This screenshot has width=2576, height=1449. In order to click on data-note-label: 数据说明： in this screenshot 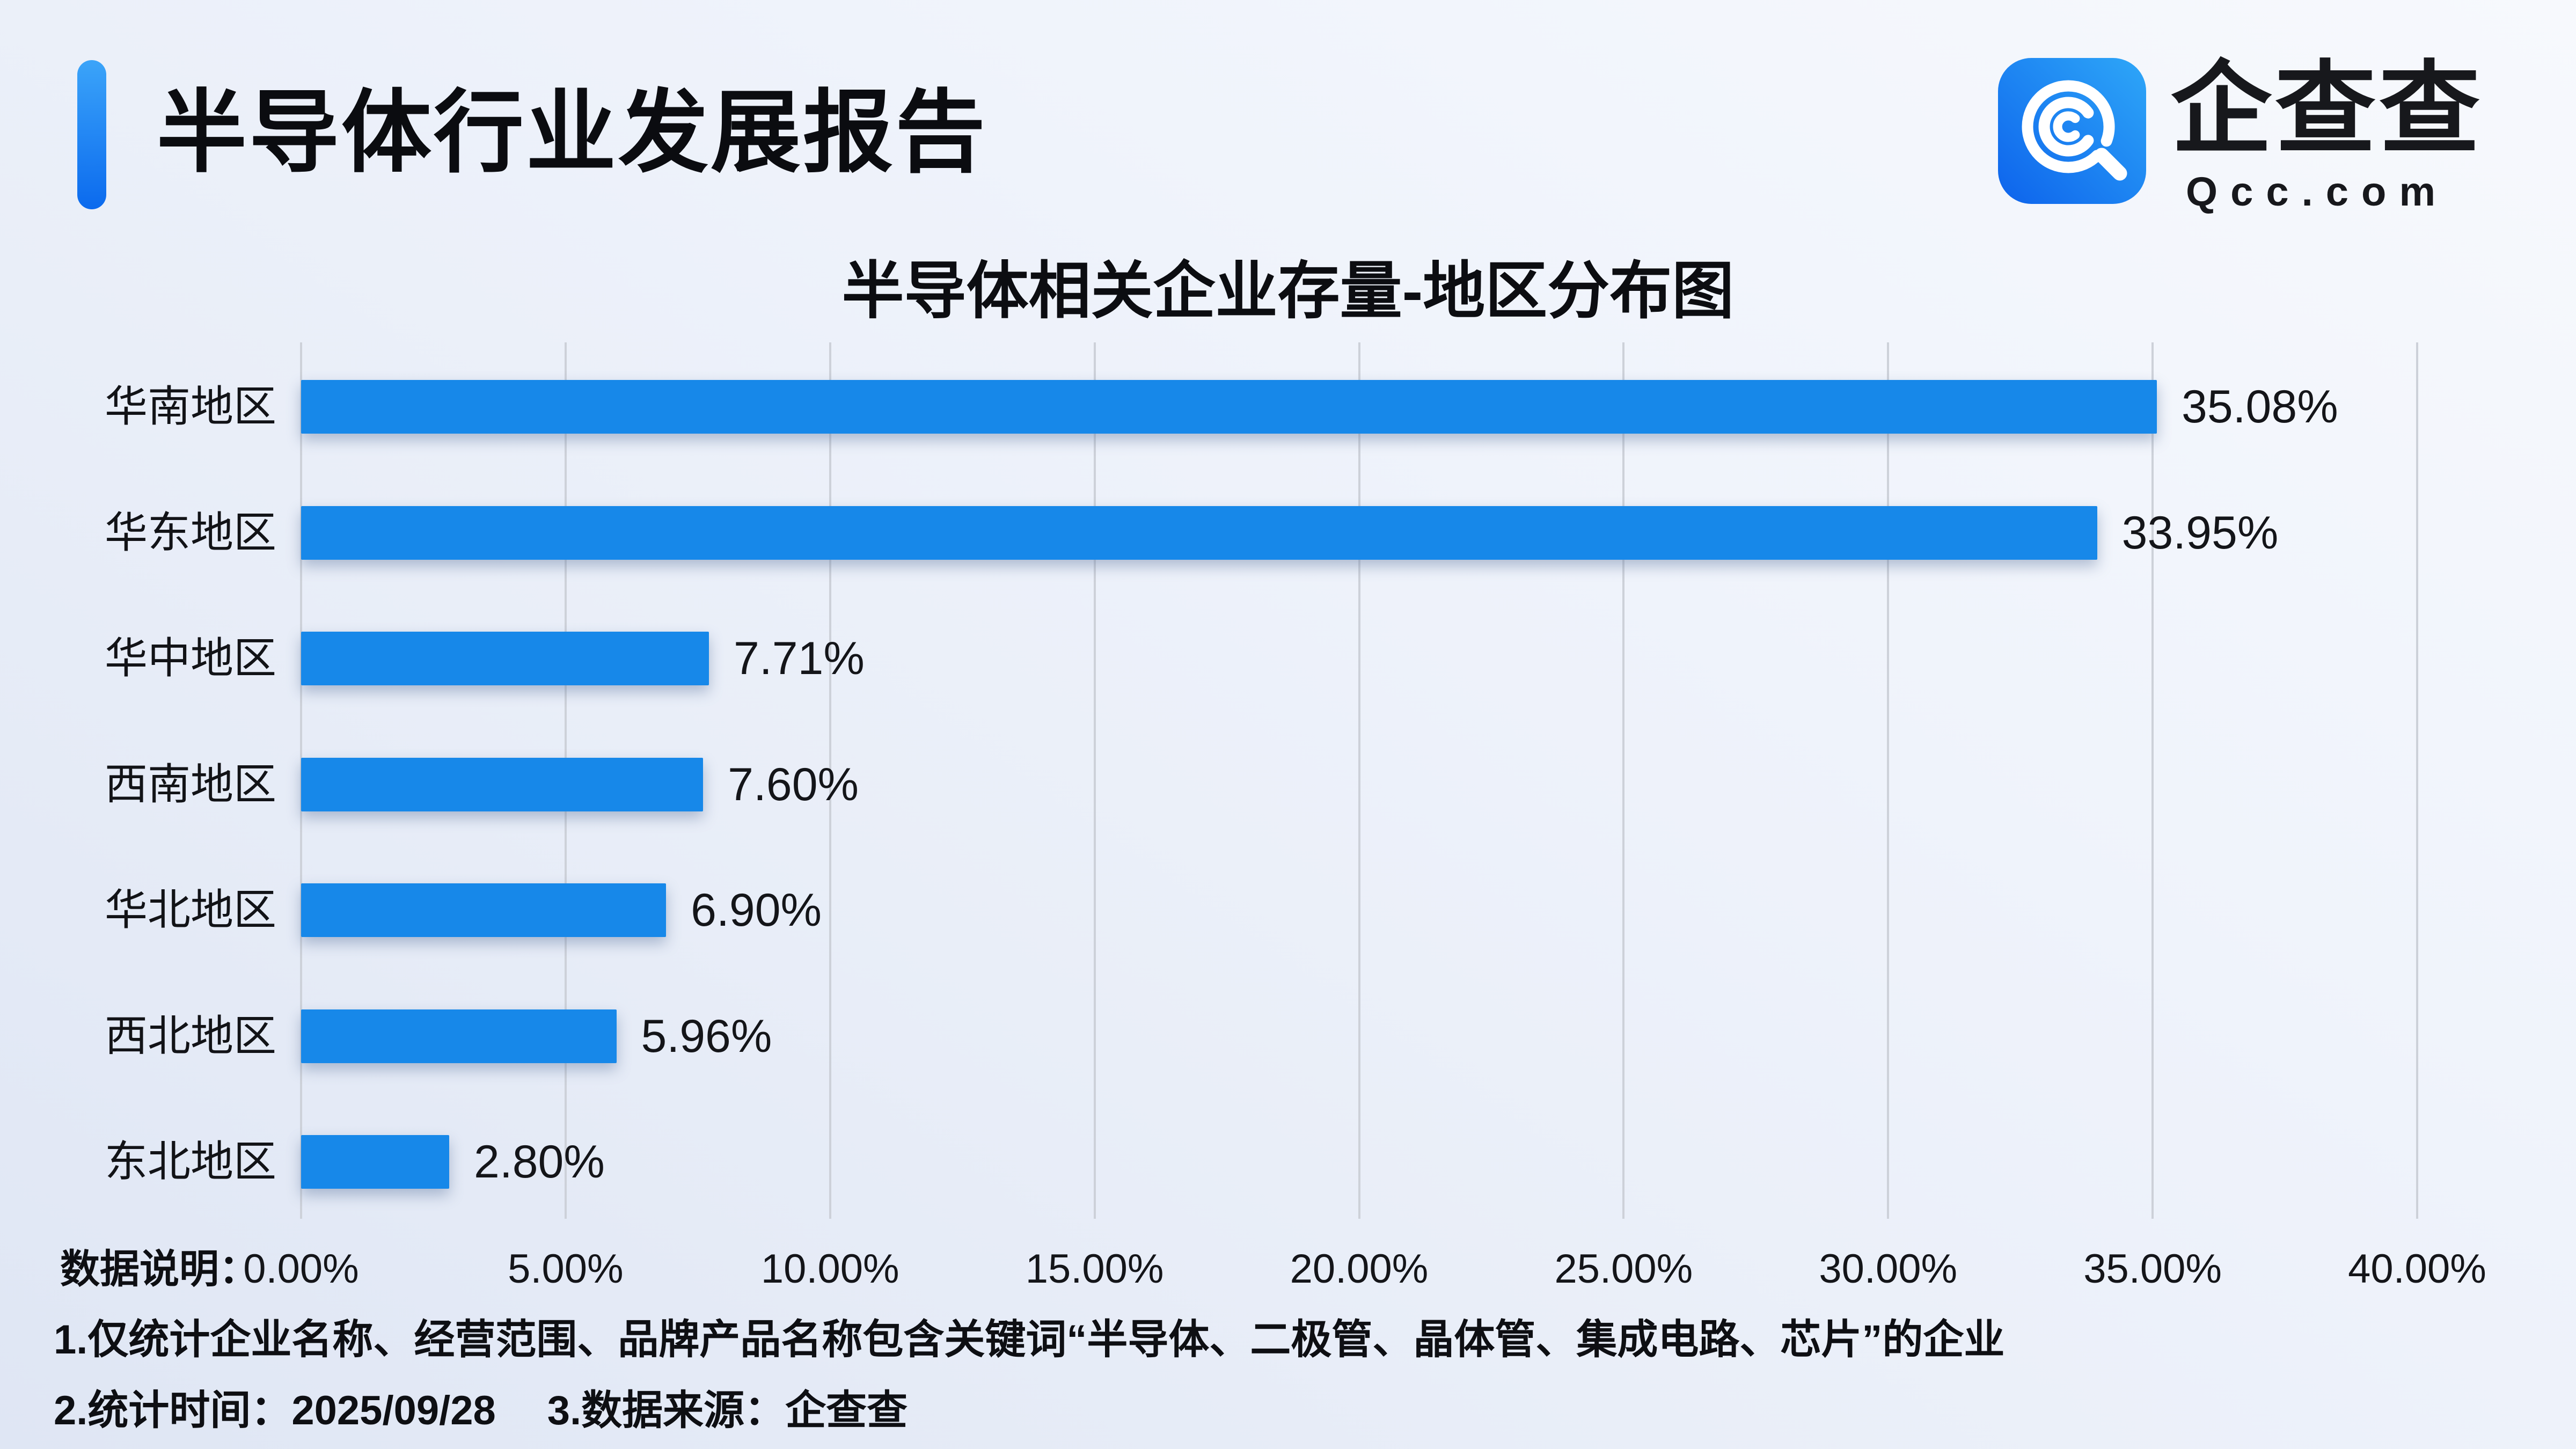, I will do `click(159, 1269)`.